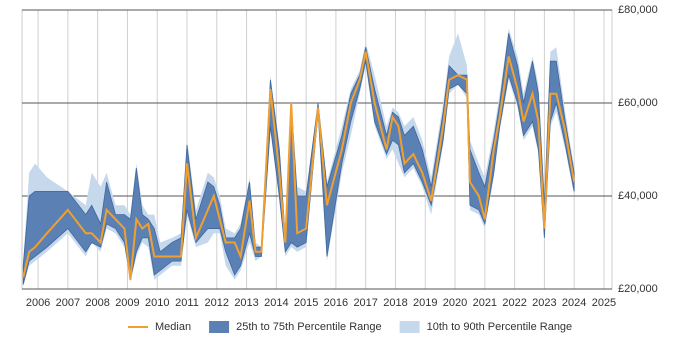 This screenshot has height=350, width=700. Describe the element at coordinates (217, 303) in the screenshot. I see `x-tick-label: 2012` at that location.